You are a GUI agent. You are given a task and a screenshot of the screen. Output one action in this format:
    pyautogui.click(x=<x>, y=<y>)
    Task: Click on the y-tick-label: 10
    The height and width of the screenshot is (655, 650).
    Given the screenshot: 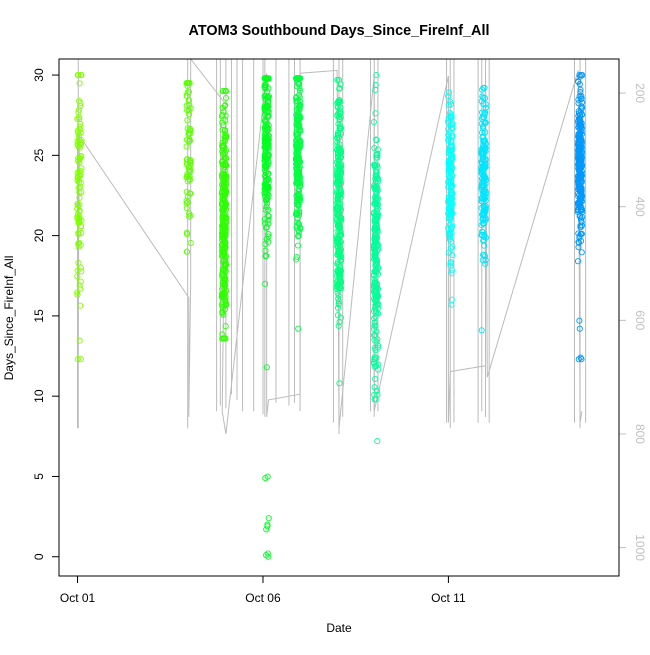 What is the action you would take?
    pyautogui.click(x=39, y=396)
    